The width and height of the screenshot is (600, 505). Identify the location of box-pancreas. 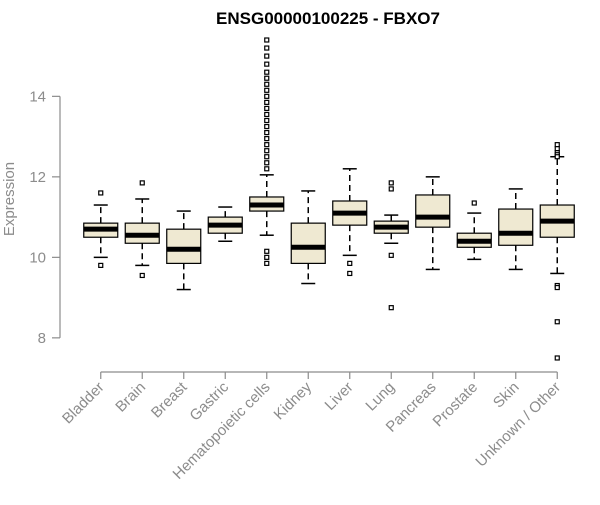
(433, 223).